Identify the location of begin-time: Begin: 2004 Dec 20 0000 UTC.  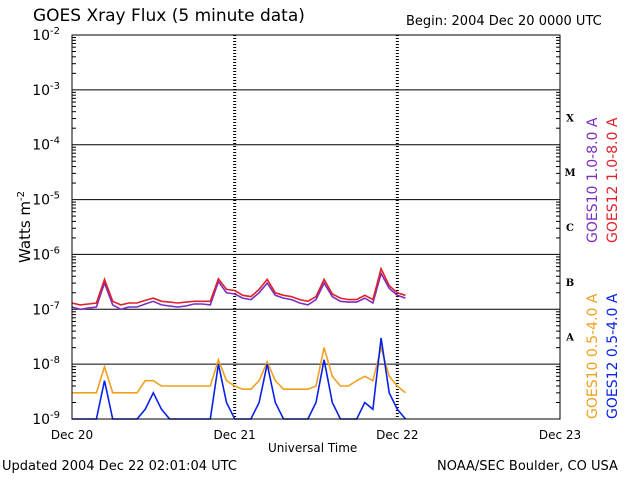
(504, 21).